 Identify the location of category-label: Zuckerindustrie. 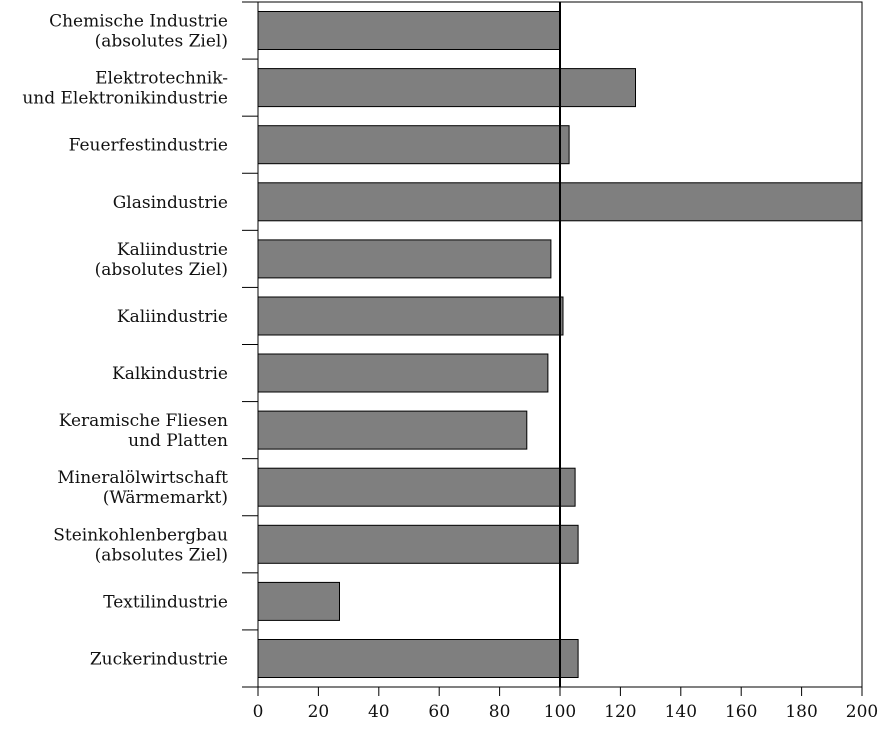
(159, 660).